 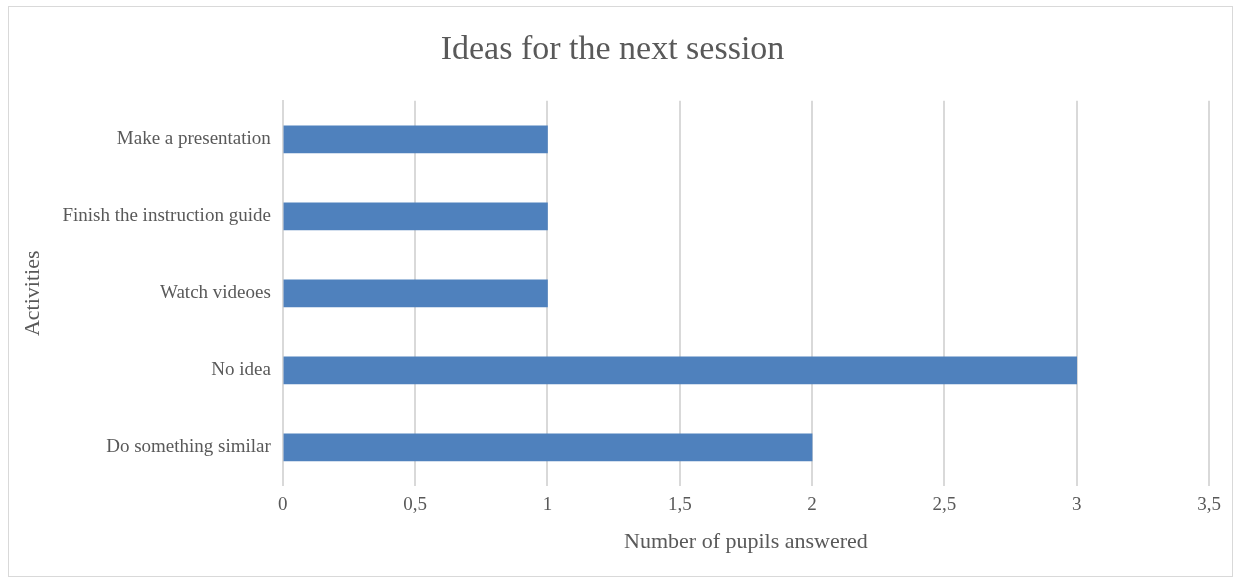 What do you see at coordinates (547, 504) in the screenshot?
I see `x-tick-label: 1` at bounding box center [547, 504].